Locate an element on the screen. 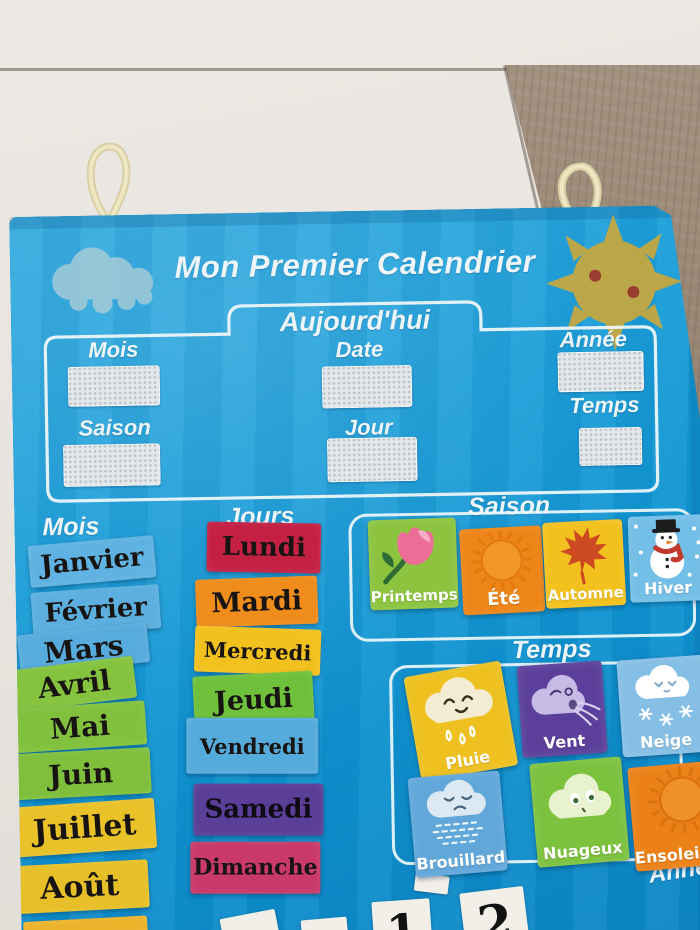  velcro-patch-saison is located at coordinates (112, 465).